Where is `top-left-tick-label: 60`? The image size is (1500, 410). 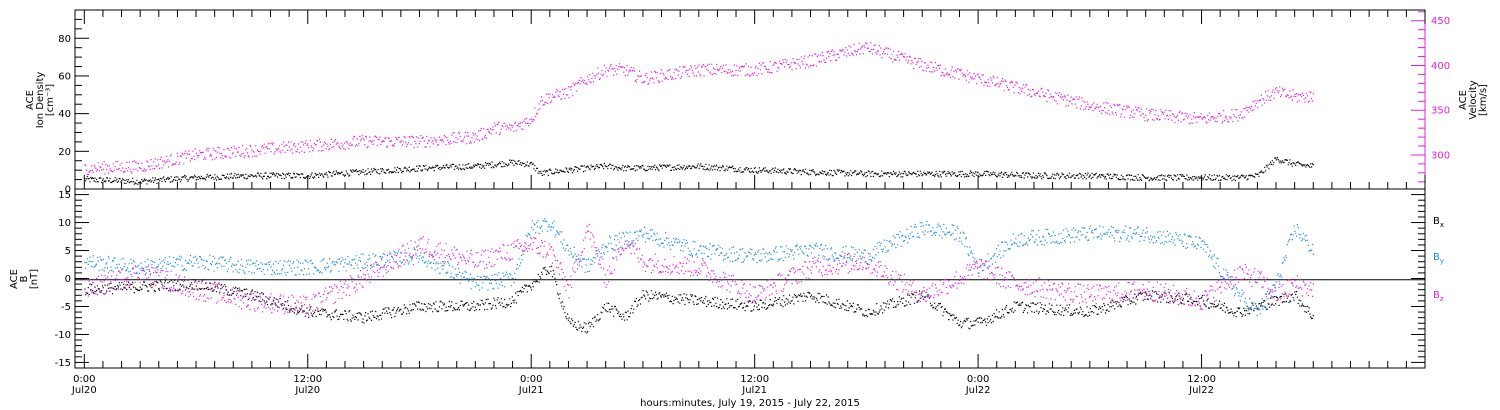 top-left-tick-label: 60 is located at coordinates (64, 76).